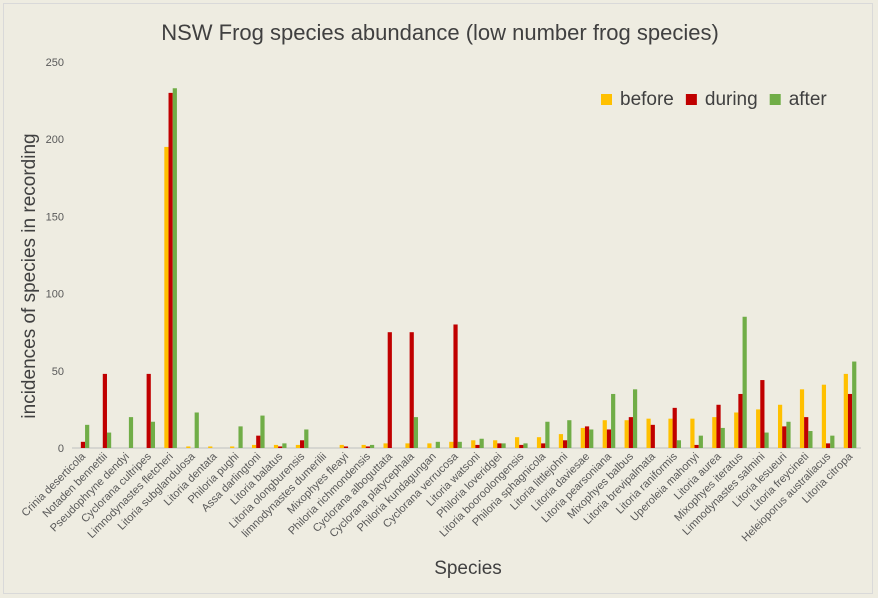 This screenshot has height=598, width=878. Describe the element at coordinates (55, 140) in the screenshot. I see `y-tick-label: 200` at that location.